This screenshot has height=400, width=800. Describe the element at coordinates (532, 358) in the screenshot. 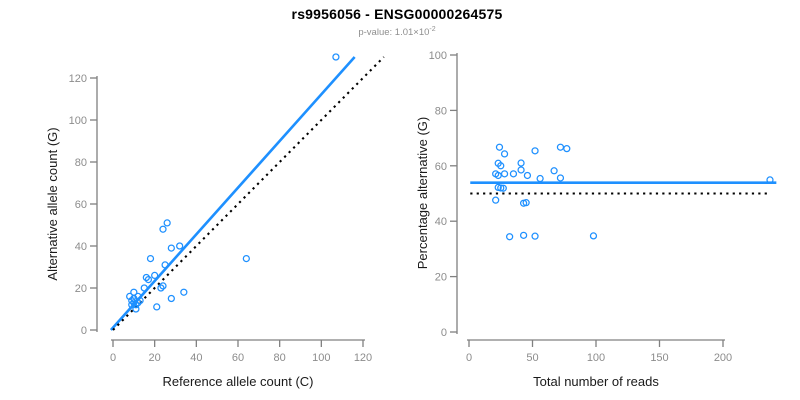

I see `x-axis-tick-label: 50` at that location.